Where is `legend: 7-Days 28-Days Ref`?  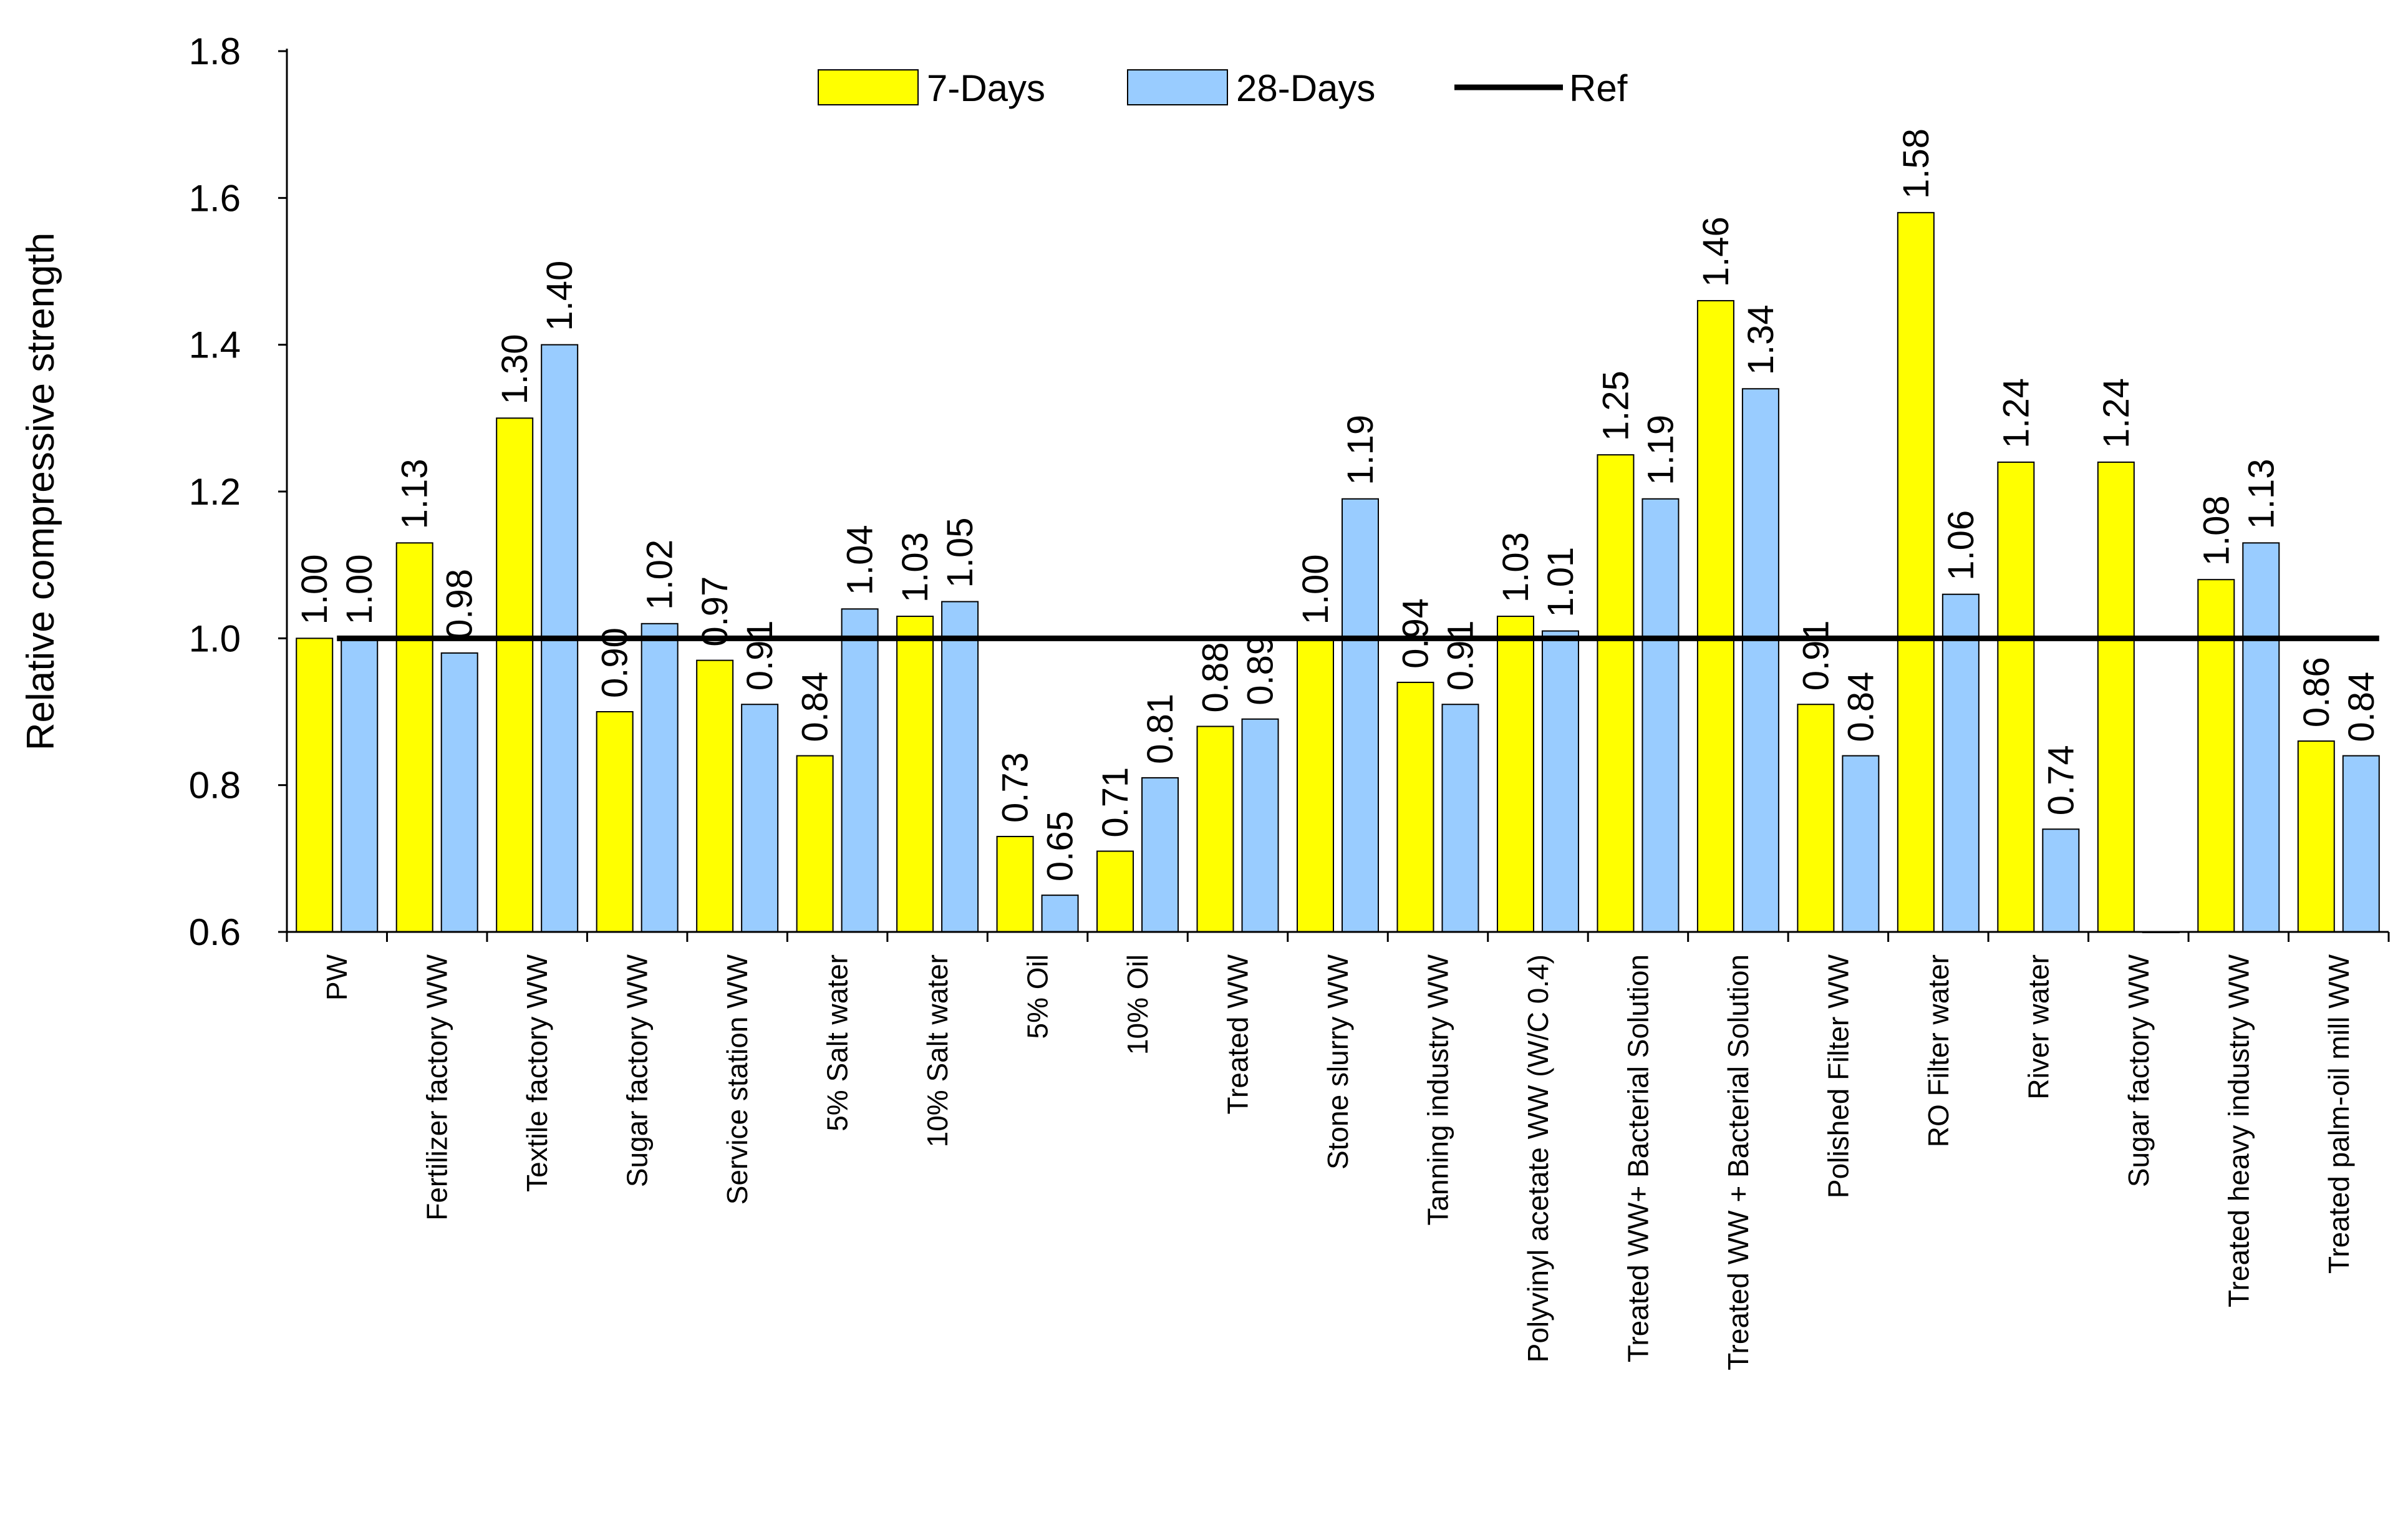
legend: 7-Days 28-Days Ref is located at coordinates (1223, 88).